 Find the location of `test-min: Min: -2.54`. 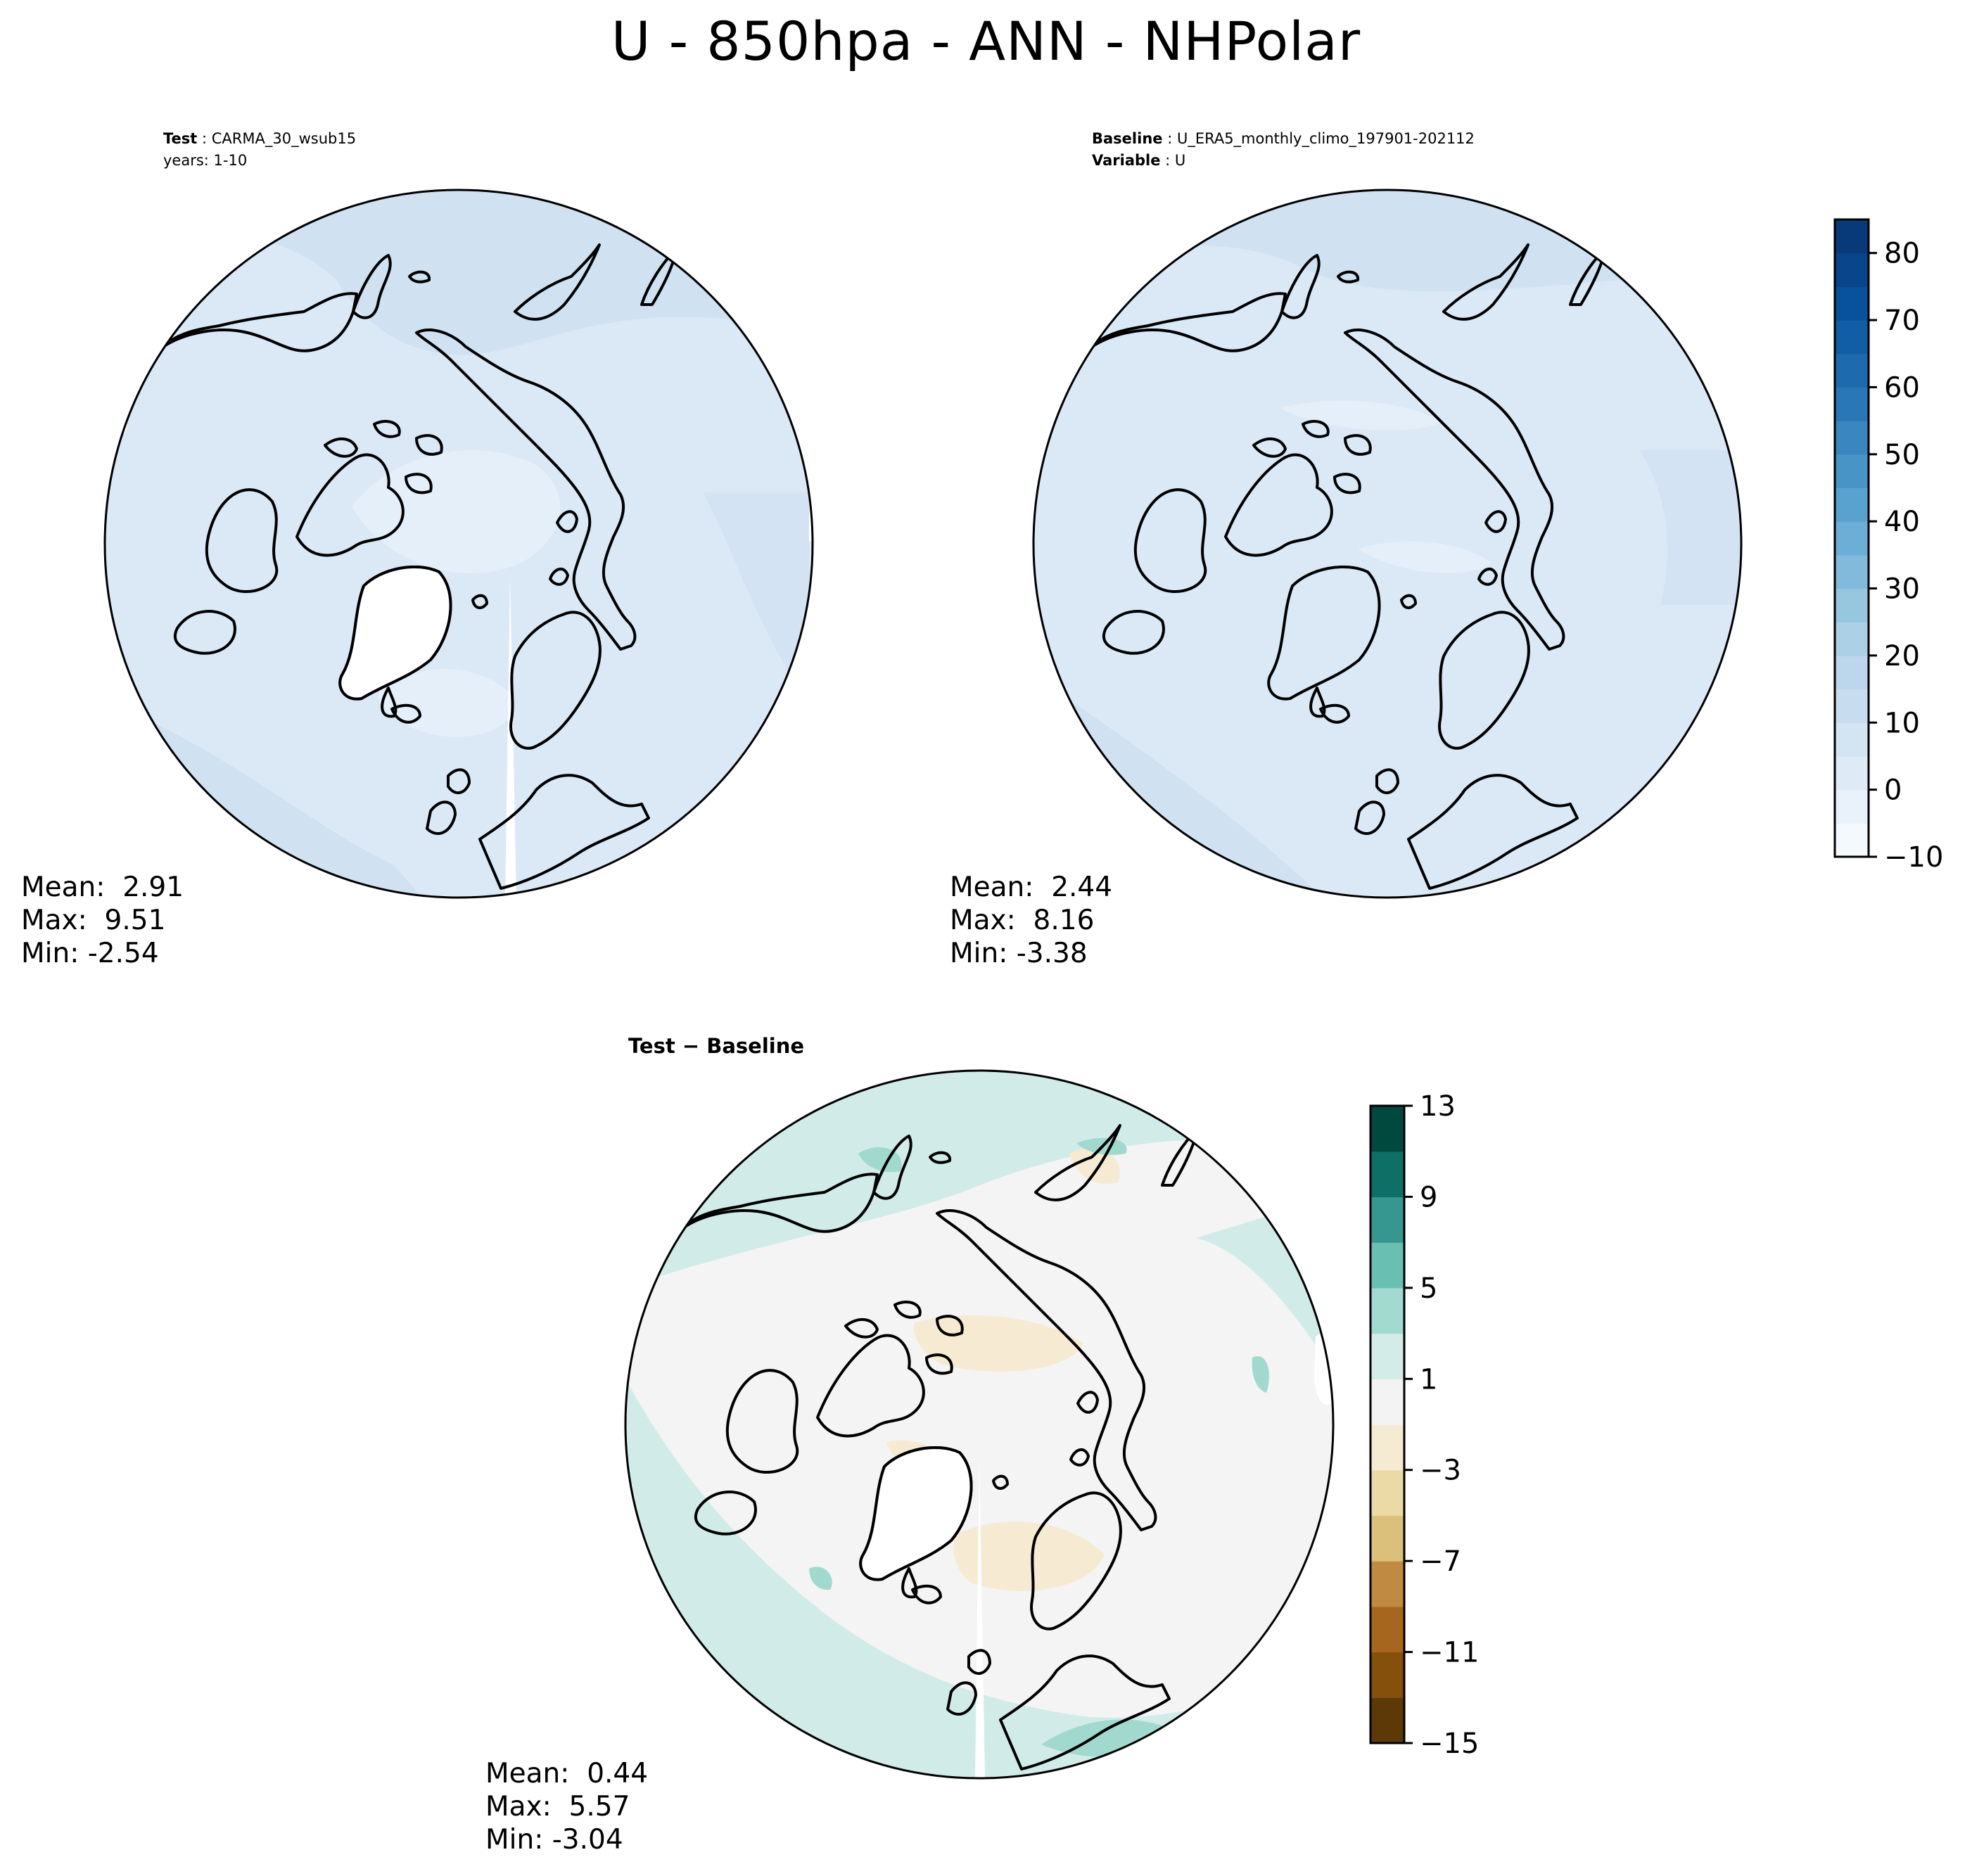

test-min: Min: -2.54 is located at coordinates (90, 954).